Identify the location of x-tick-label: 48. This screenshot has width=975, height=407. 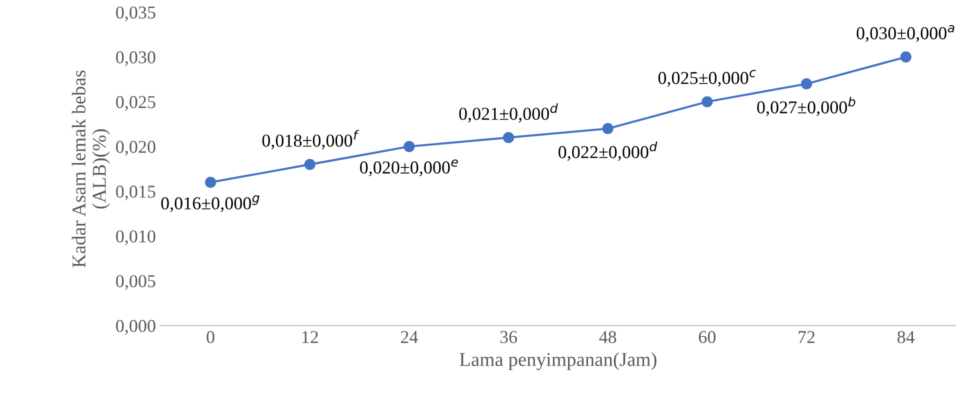
(607, 337).